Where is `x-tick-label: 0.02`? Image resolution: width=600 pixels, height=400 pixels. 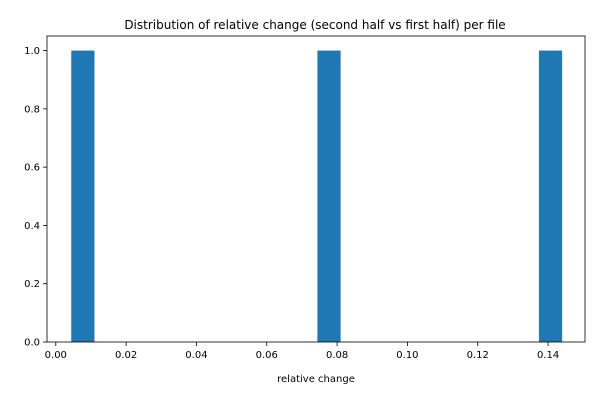
x-tick-label: 0.02 is located at coordinates (126, 355).